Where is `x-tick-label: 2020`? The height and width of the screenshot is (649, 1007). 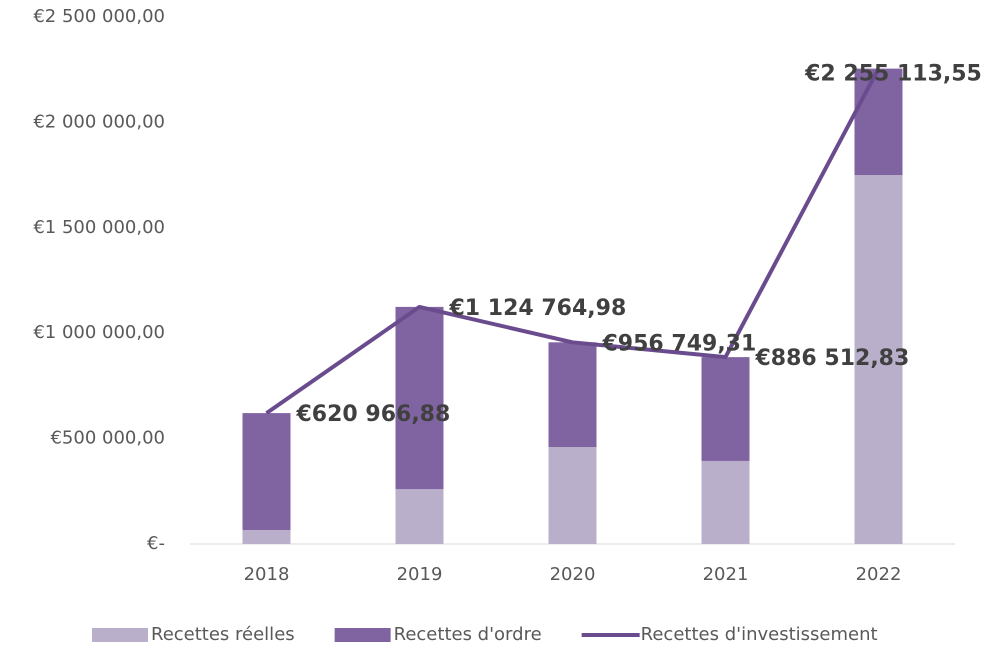
x-tick-label: 2020 is located at coordinates (573, 574).